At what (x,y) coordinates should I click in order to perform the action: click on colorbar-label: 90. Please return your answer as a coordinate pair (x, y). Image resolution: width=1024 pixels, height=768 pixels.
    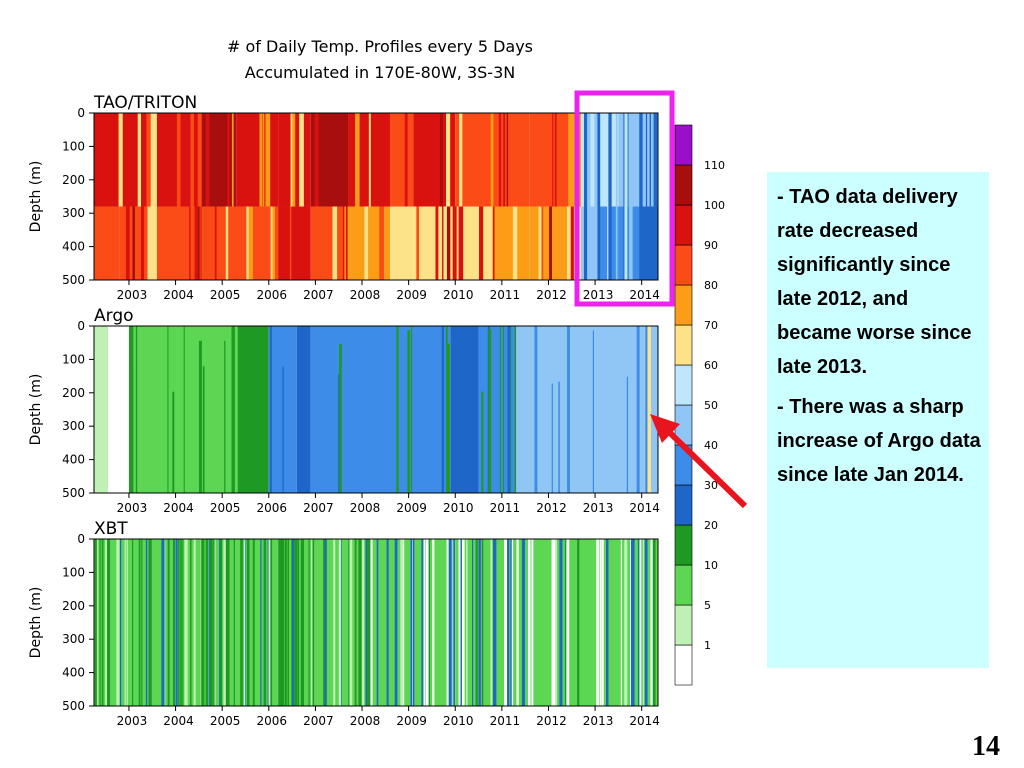
    Looking at the image, I should click on (711, 245).